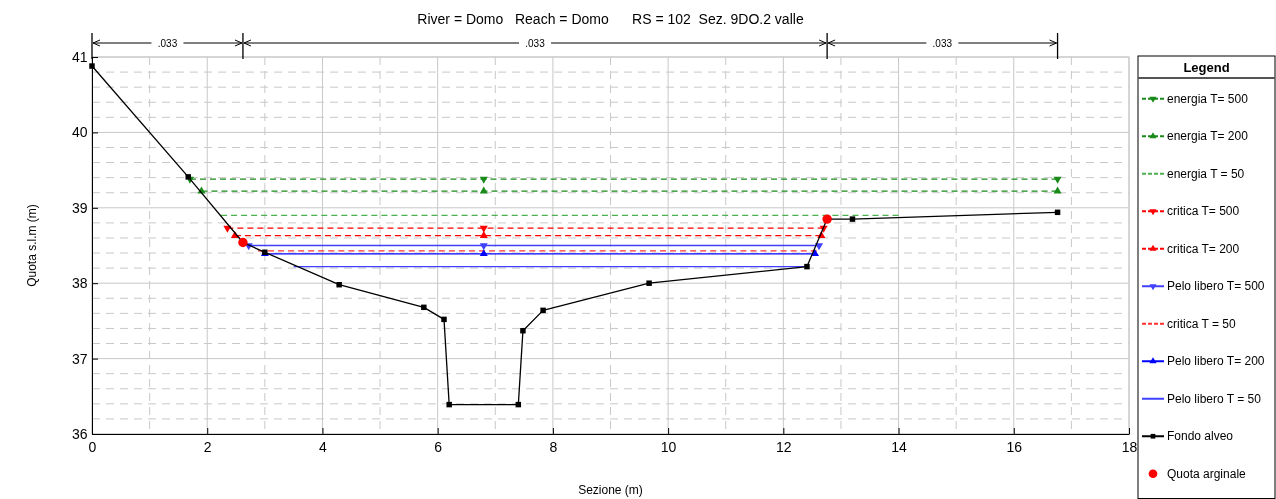  What do you see at coordinates (784, 447) in the screenshot?
I see `x-tick-label: 12` at bounding box center [784, 447].